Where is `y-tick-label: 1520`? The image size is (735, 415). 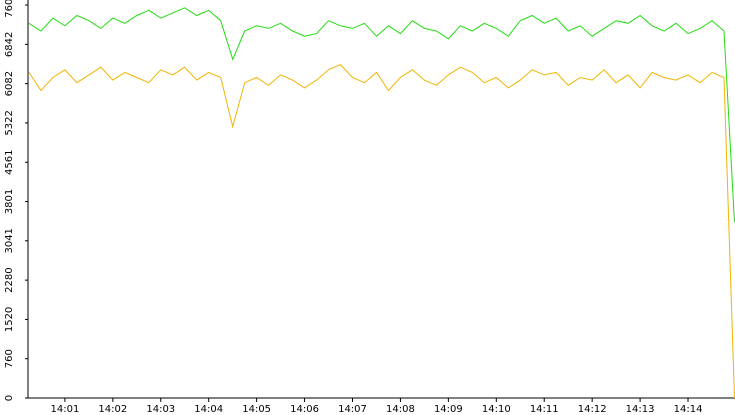
y-tick-label: 1520 is located at coordinates (9, 319).